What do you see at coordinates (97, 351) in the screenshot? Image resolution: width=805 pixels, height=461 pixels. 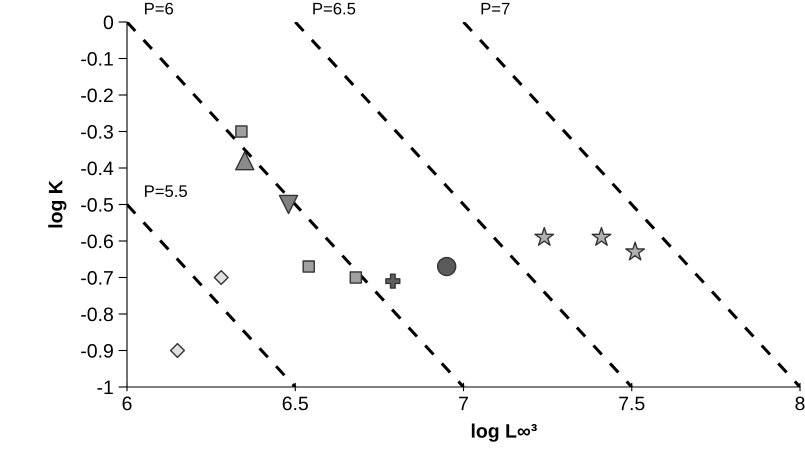 I see `y-tick-label: -0.9` at bounding box center [97, 351].